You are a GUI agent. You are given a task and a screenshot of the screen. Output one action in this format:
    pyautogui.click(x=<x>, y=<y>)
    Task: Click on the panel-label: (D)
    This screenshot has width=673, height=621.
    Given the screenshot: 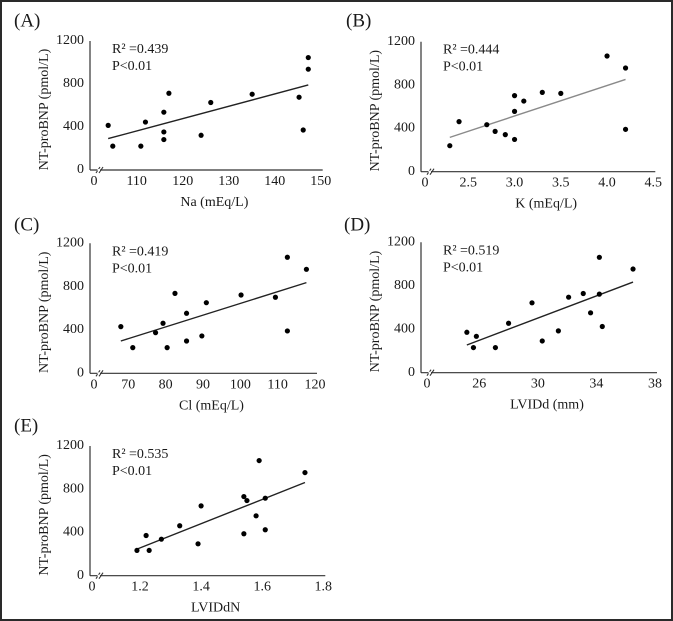 What is the action you would take?
    pyautogui.click(x=357, y=224)
    